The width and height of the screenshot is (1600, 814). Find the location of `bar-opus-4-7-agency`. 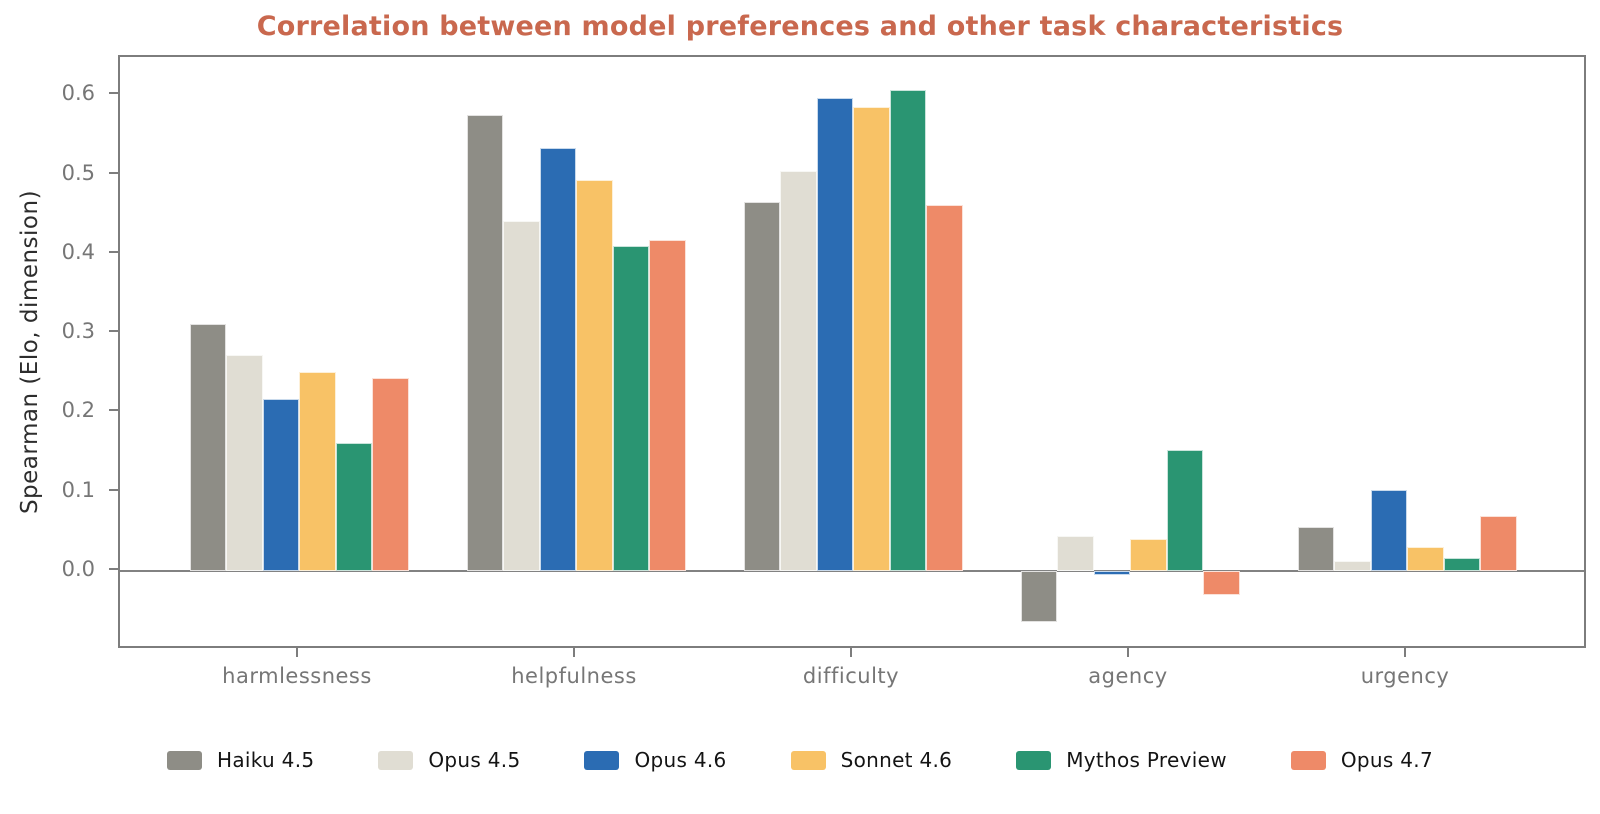

bar-opus-4-7-agency is located at coordinates (1221, 583).